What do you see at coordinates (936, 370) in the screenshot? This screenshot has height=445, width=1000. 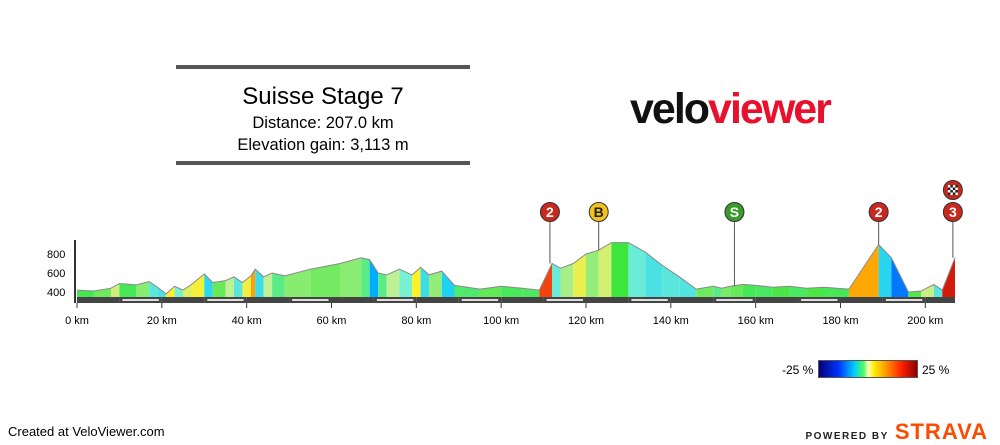 I see `gradient-legend-max: 25 %` at bounding box center [936, 370].